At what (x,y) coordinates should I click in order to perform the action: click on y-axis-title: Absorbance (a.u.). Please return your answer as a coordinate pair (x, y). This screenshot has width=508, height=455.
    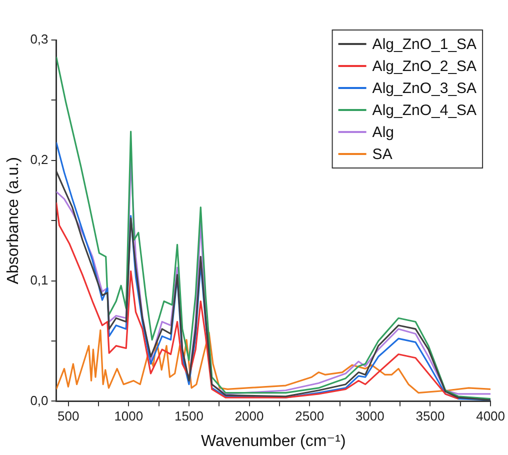
    Looking at the image, I should click on (13, 220).